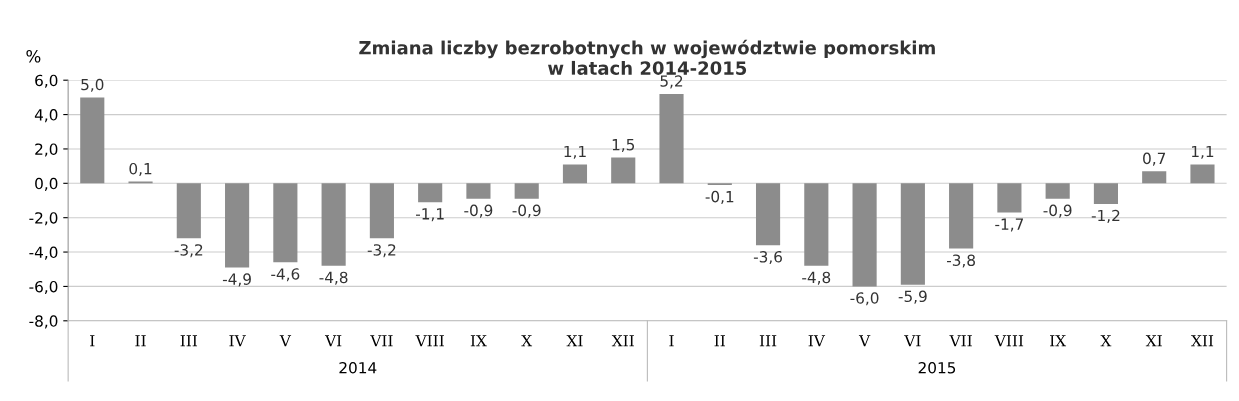 Image resolution: width=1239 pixels, height=401 pixels. I want to click on data-label: -4,9, so click(236, 280).